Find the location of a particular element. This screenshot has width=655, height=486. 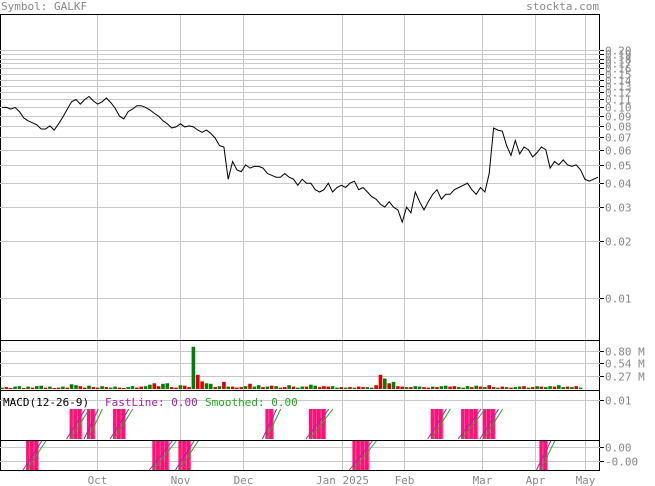

price-tick-label: 0.17 is located at coordinates (618, 64).